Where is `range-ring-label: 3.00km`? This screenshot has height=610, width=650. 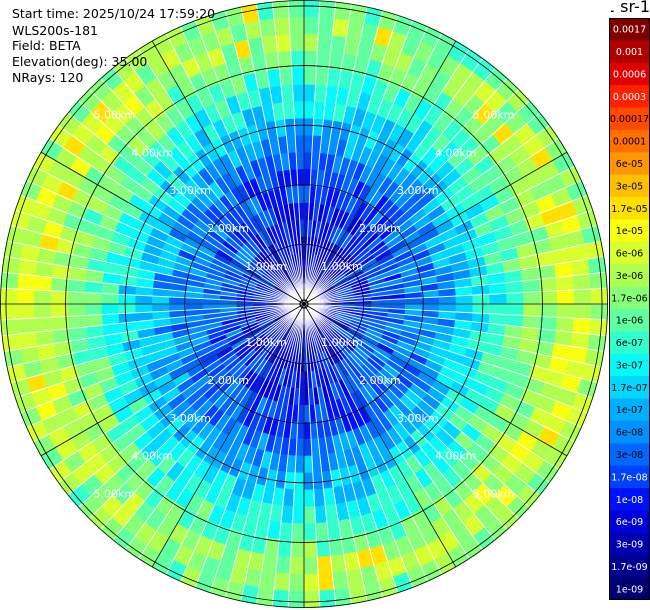 range-ring-label: 3.00km is located at coordinates (418, 418).